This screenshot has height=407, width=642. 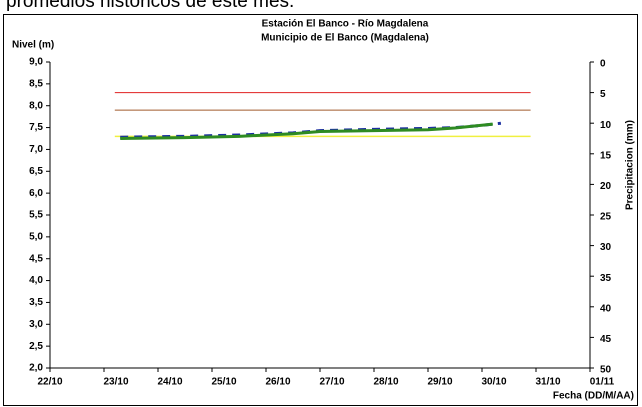 I want to click on x-tick-label: 22/10, so click(x=49, y=382).